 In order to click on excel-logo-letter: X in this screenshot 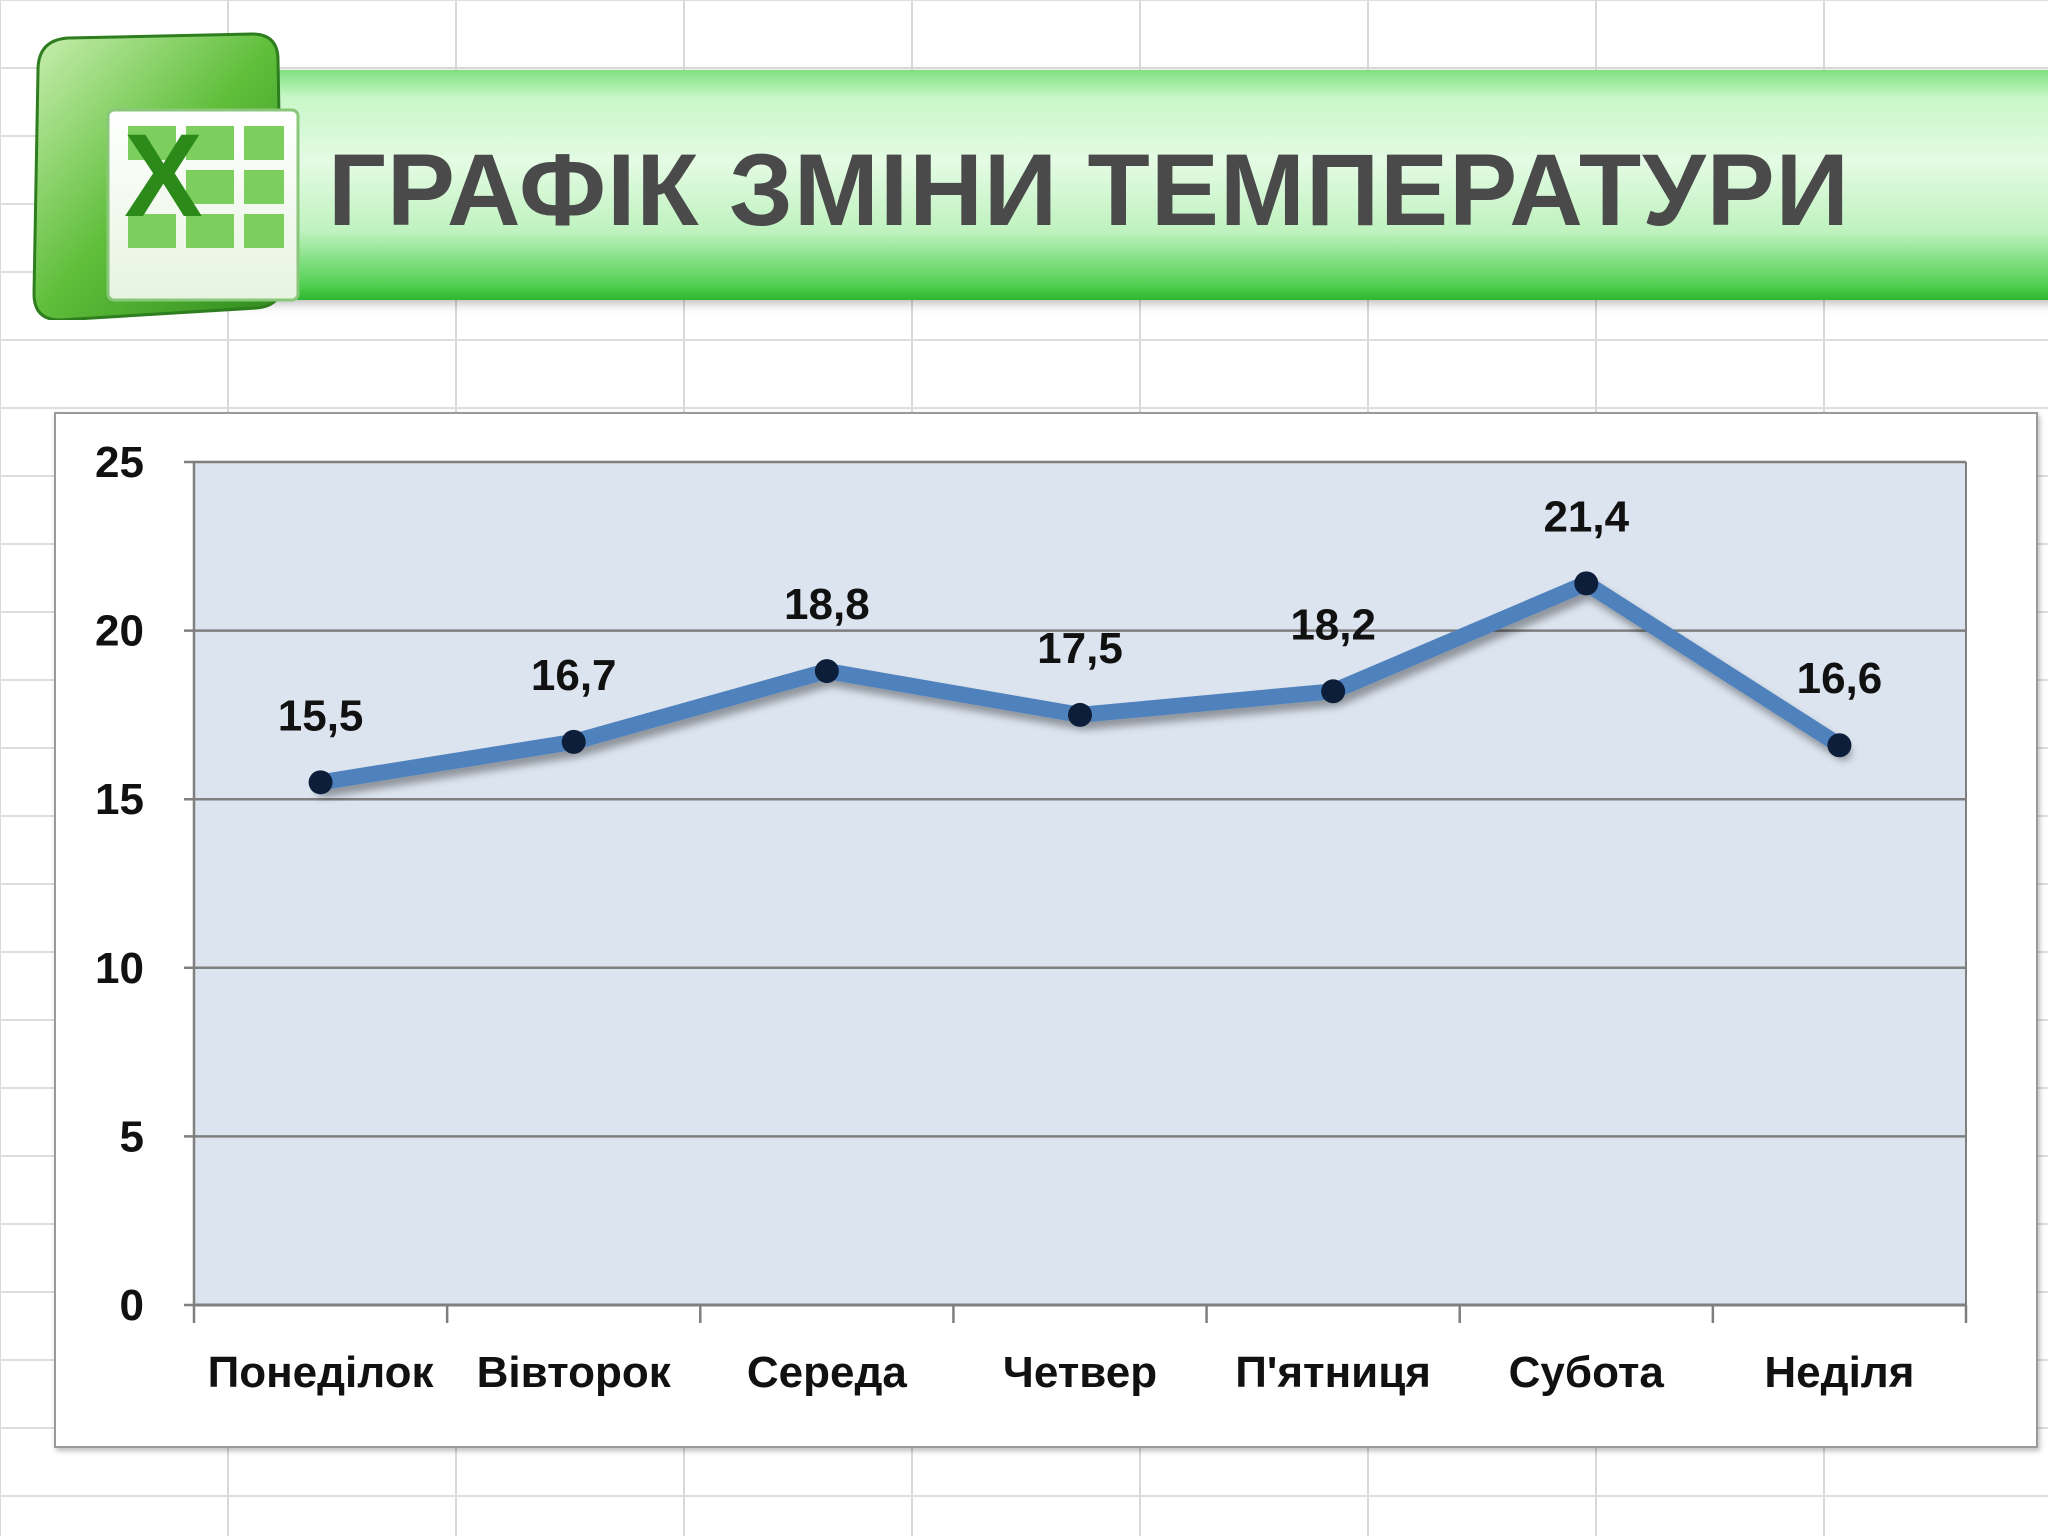, I will do `click(163, 176)`.